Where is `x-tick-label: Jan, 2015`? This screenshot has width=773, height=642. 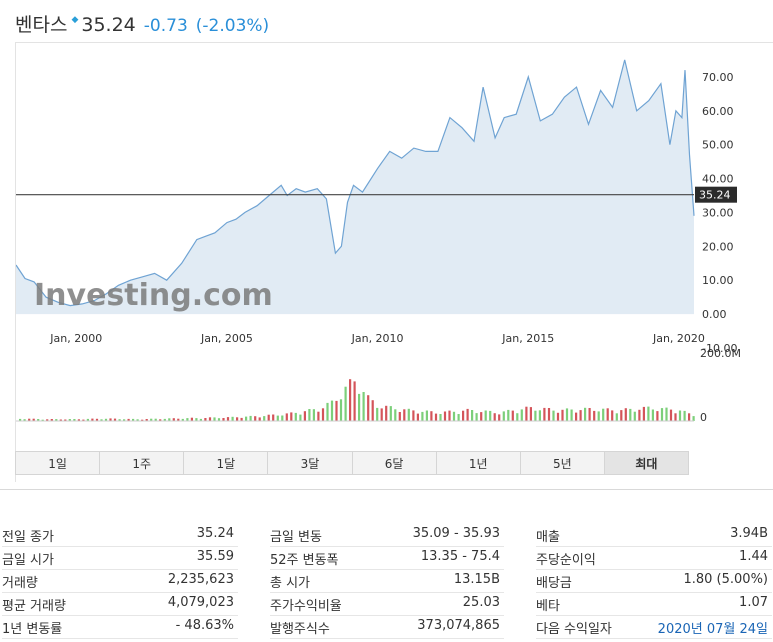 x-tick-label: Jan, 2015 is located at coordinates (527, 338).